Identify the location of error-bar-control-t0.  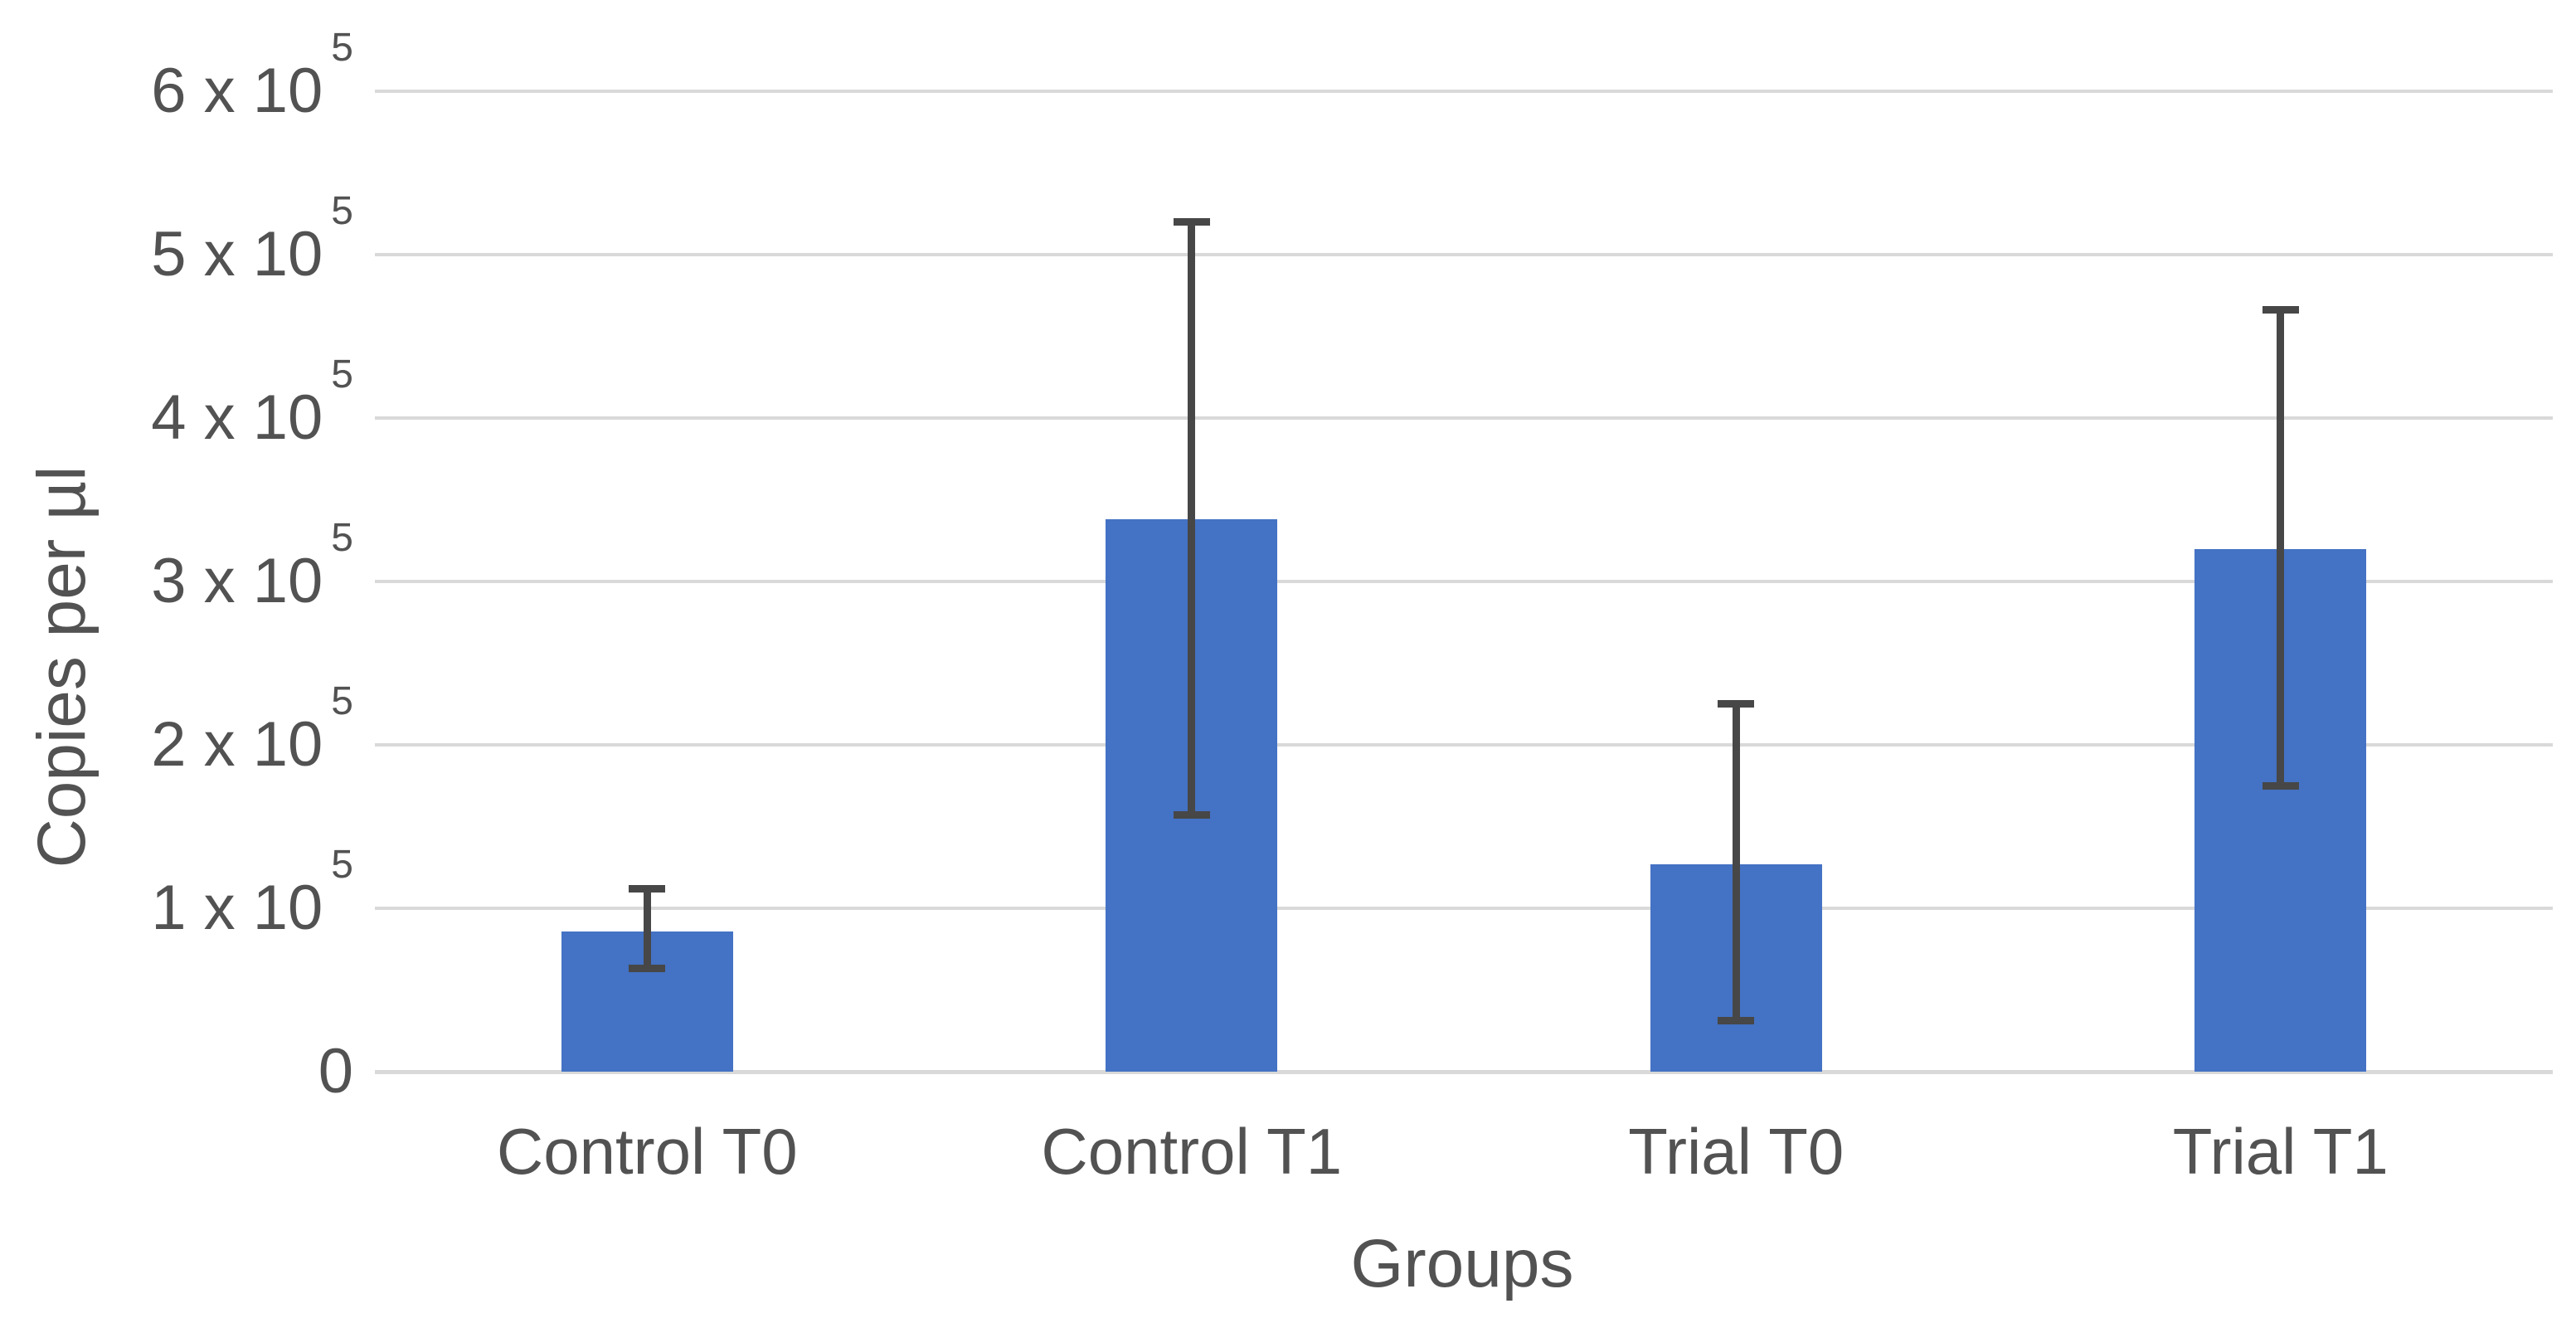
(647, 929).